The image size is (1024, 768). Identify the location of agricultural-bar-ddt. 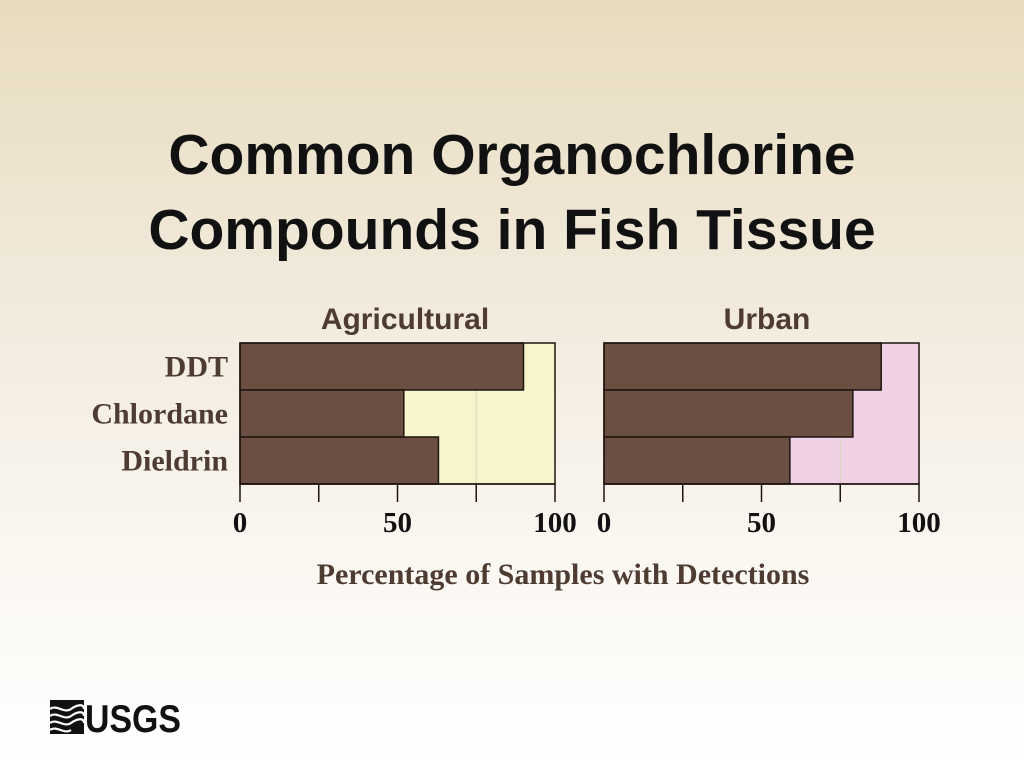
(382, 366).